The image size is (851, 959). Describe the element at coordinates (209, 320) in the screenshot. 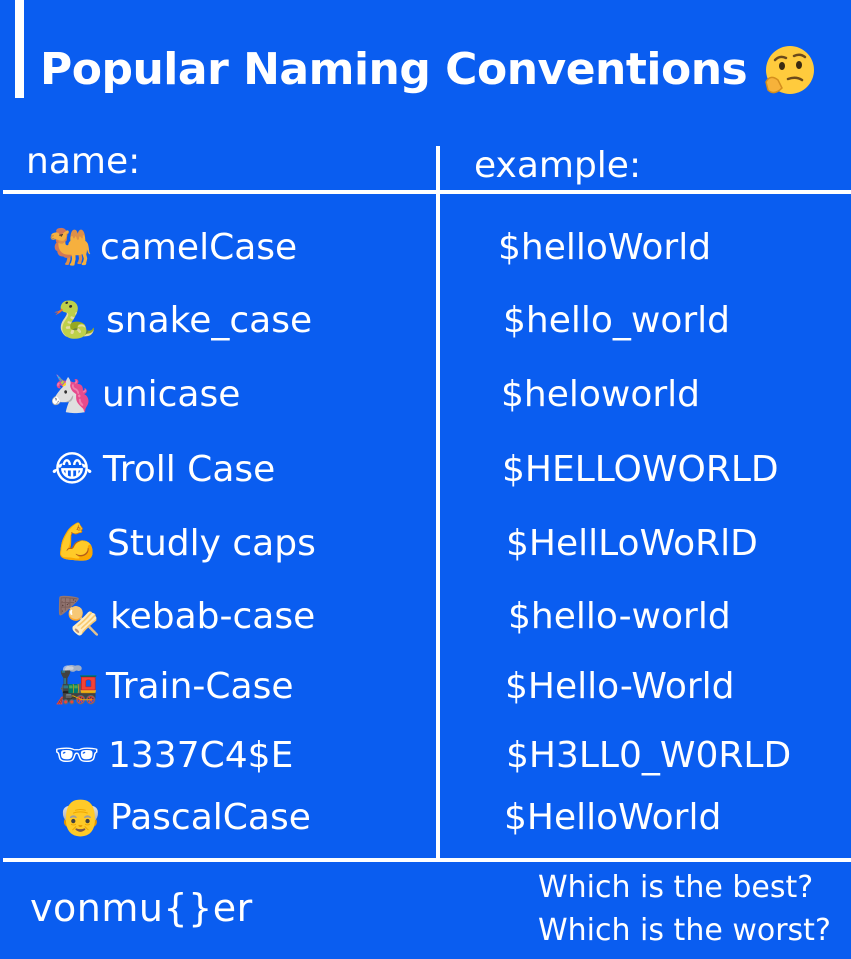

I see `convention-name: snake_case` at that location.